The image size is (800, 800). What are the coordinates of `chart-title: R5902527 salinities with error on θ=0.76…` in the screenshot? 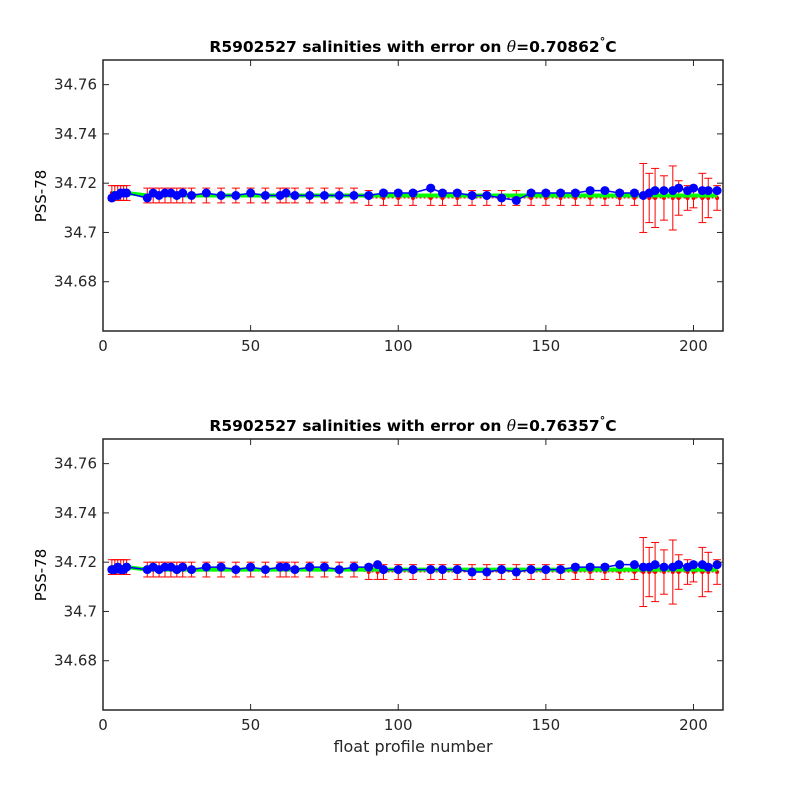 It's located at (412, 424).